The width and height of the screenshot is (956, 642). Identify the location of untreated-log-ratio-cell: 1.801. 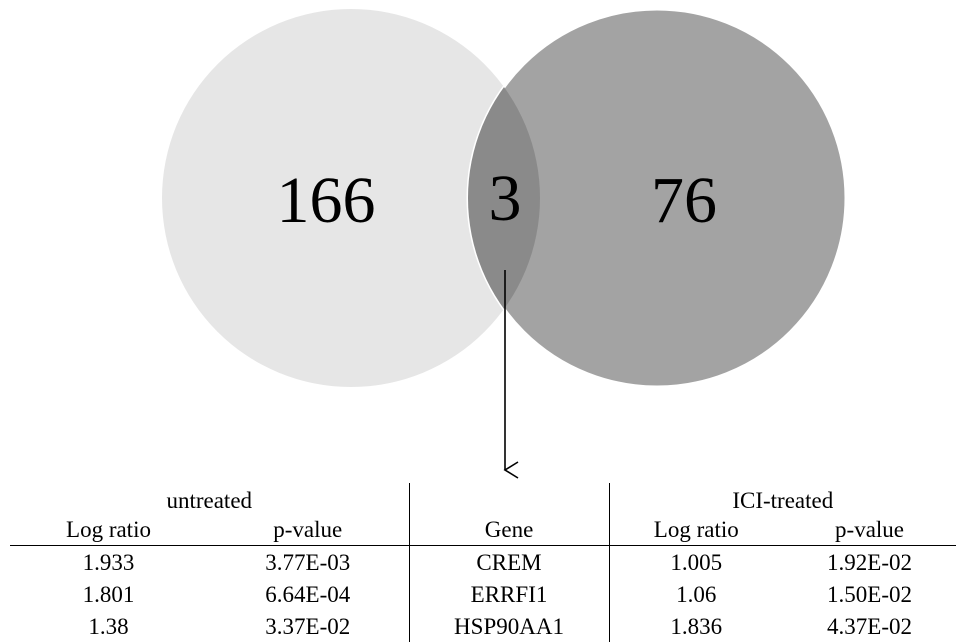
(108, 594).